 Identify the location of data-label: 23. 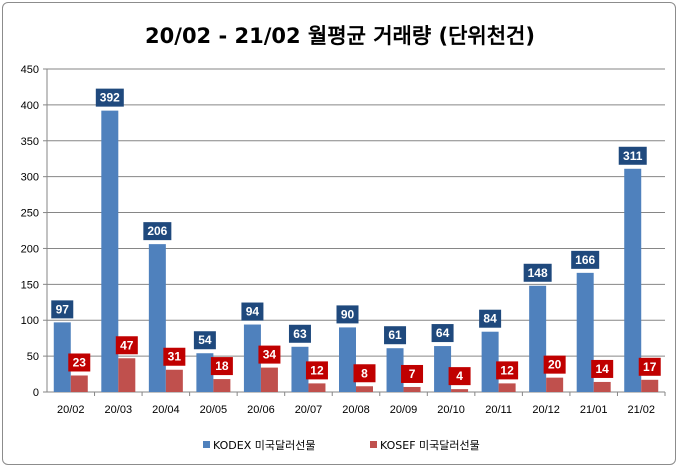
(80, 362).